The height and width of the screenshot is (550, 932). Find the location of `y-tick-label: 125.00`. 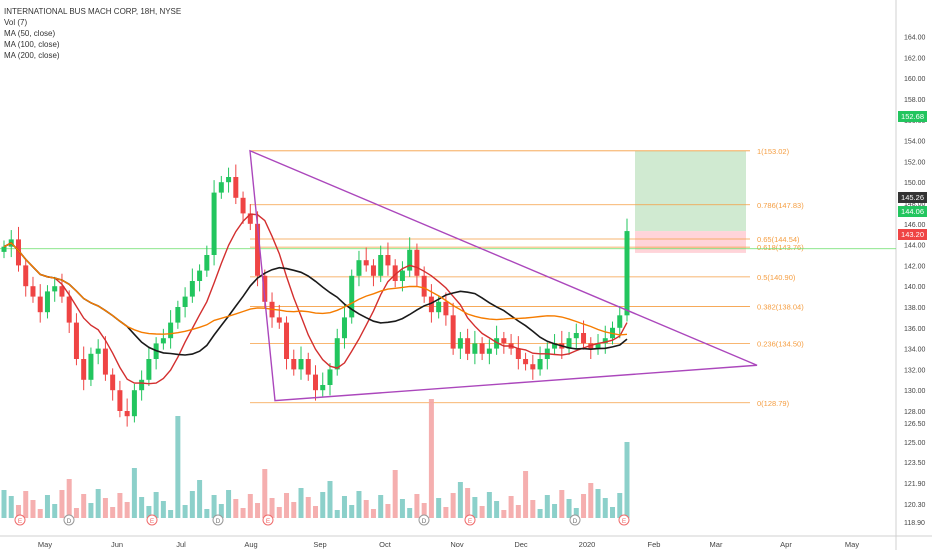

y-tick-label: 125.00 is located at coordinates (915, 443).